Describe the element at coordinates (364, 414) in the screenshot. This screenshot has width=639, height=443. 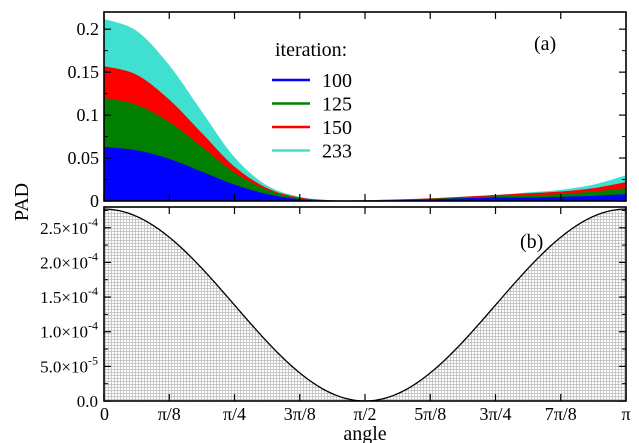
I see `x-tick-label: π/2` at that location.